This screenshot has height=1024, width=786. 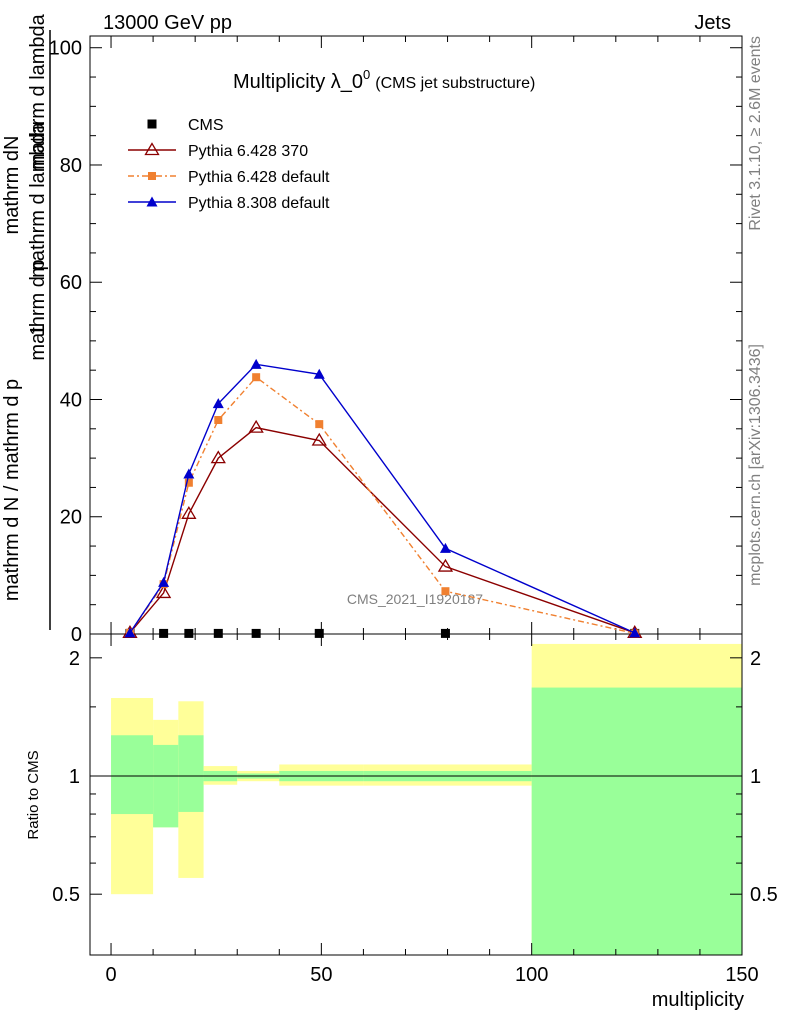 I want to click on ylabel-end: mathrm d lambda, so click(x=38, y=91).